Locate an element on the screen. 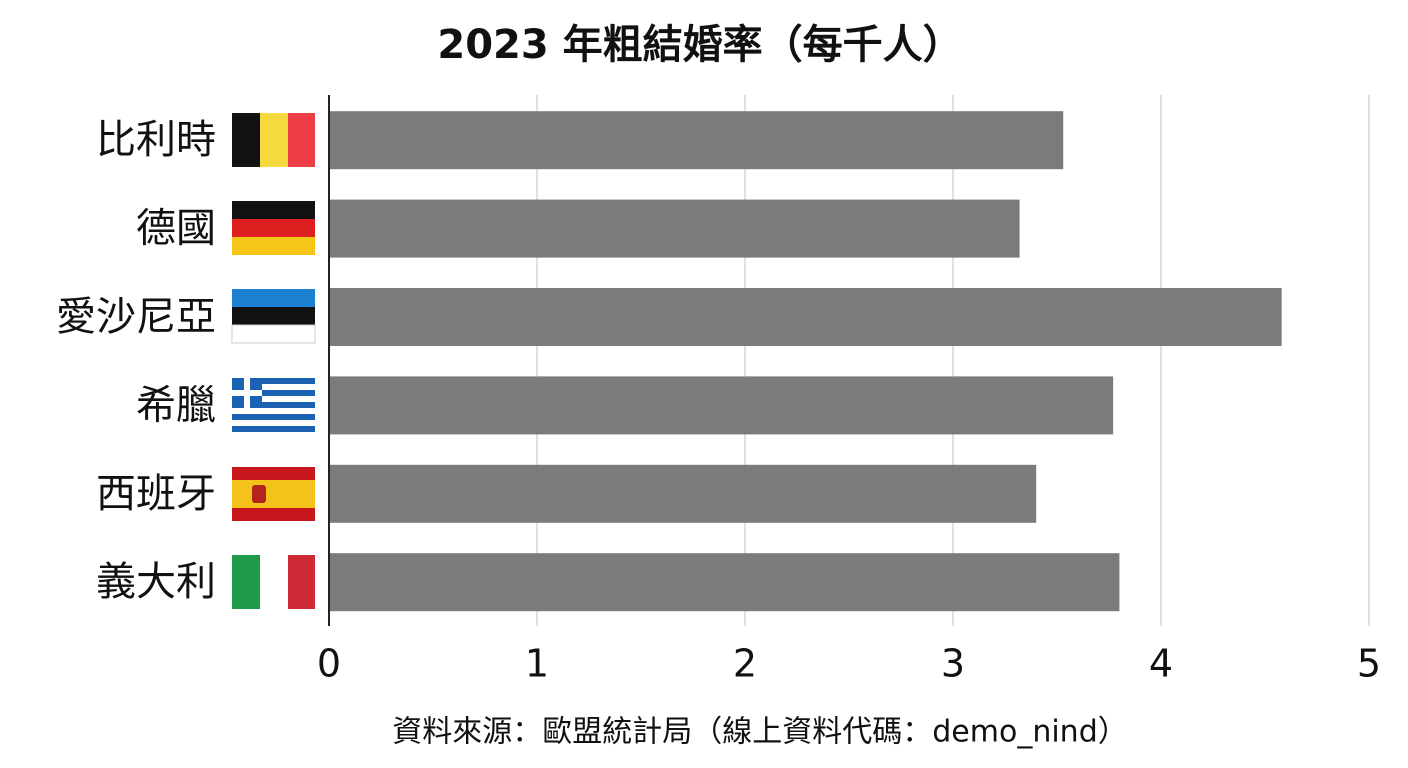 This screenshot has height=768, width=1408. x-tick-label: 3 is located at coordinates (953, 664).